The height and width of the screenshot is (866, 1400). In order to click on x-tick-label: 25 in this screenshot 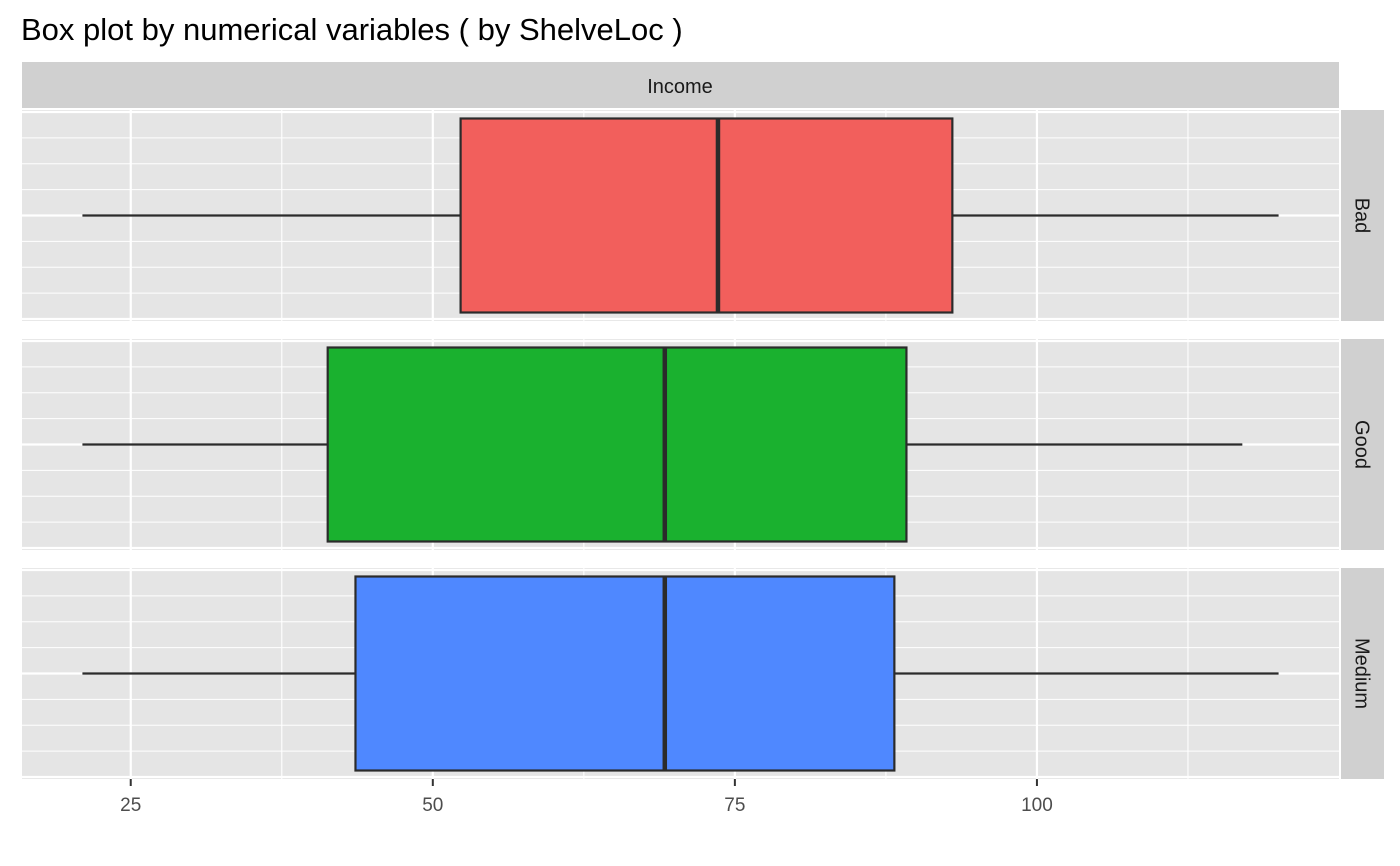, I will do `click(130, 805)`.